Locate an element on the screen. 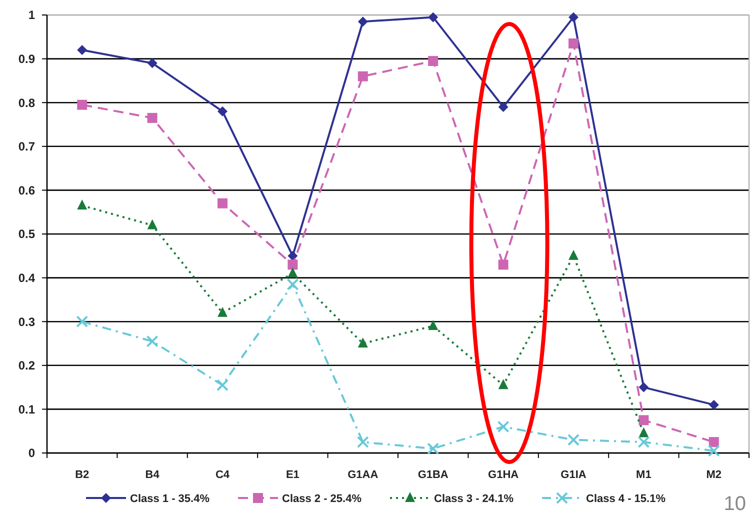 Image resolution: width=750 pixels, height=518 pixels. legend-label: Class 1 - 35.4% is located at coordinates (170, 499).